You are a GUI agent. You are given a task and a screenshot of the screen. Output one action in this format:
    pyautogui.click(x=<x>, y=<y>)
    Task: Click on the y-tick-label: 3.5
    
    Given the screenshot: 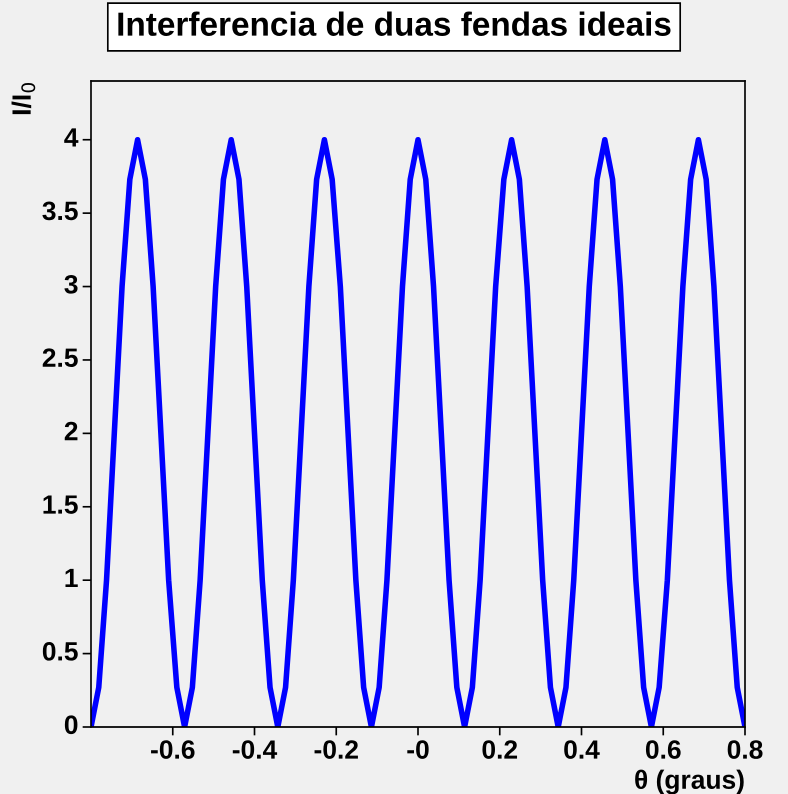 What is the action you would take?
    pyautogui.click(x=60, y=211)
    